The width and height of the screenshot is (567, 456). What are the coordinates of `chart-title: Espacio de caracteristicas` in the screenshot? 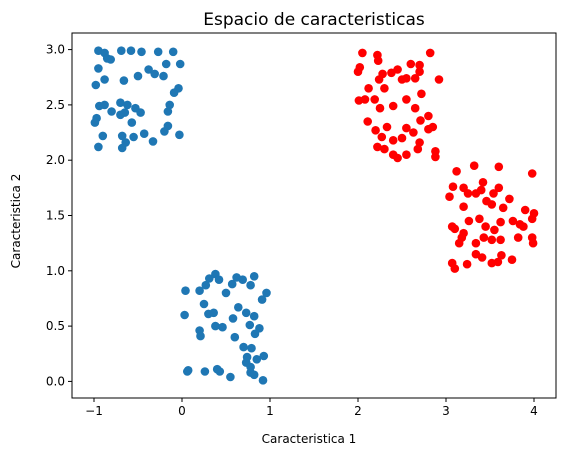 It's located at (314, 20).